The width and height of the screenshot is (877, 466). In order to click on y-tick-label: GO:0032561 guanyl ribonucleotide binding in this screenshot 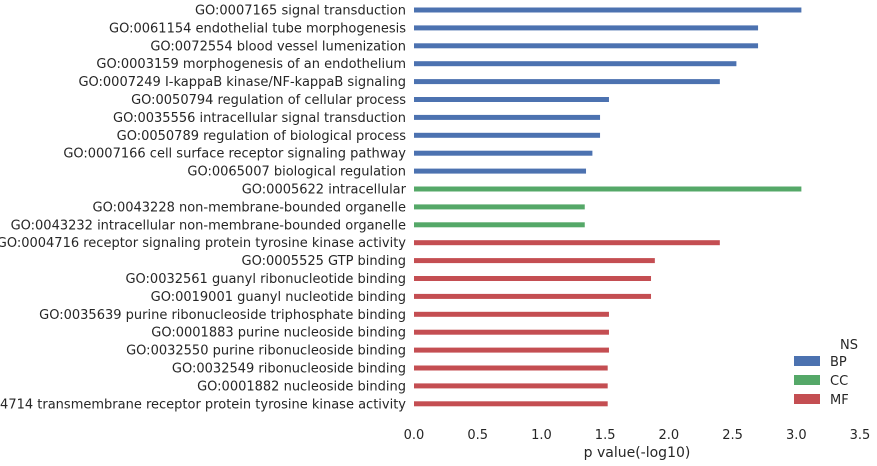, I will do `click(265, 279)`.